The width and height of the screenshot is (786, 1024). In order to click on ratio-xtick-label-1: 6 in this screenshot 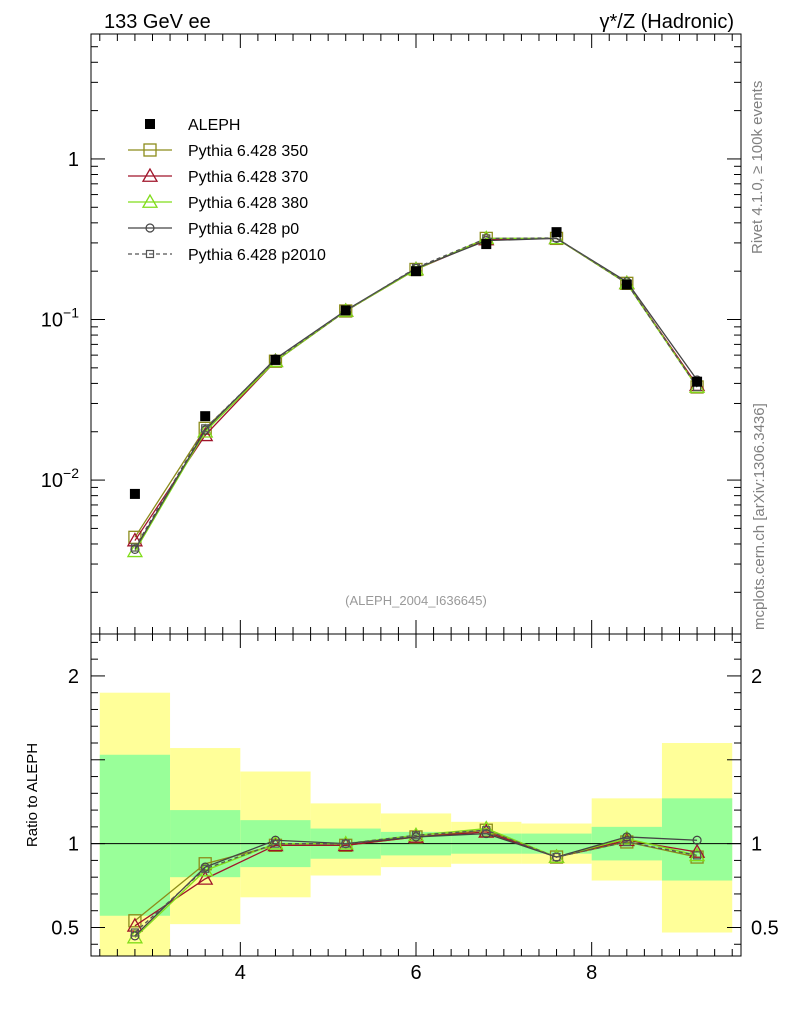, I will do `click(415, 973)`.